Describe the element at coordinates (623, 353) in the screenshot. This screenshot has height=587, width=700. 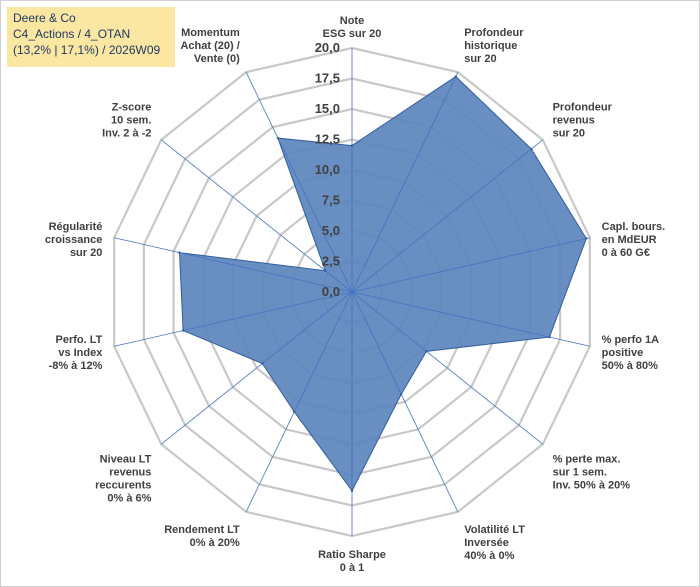
I see `axis-label-4-line-1: positive` at that location.